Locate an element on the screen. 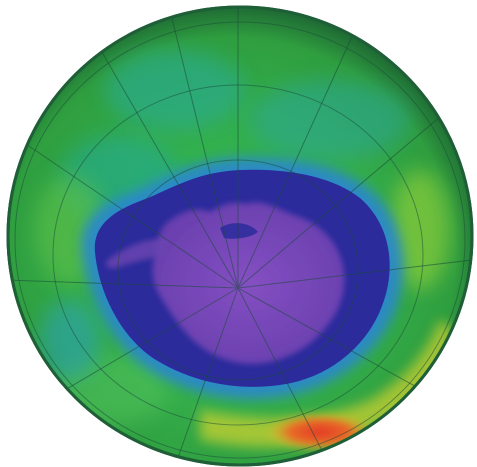  antarctica-landmass is located at coordinates (248, 283).